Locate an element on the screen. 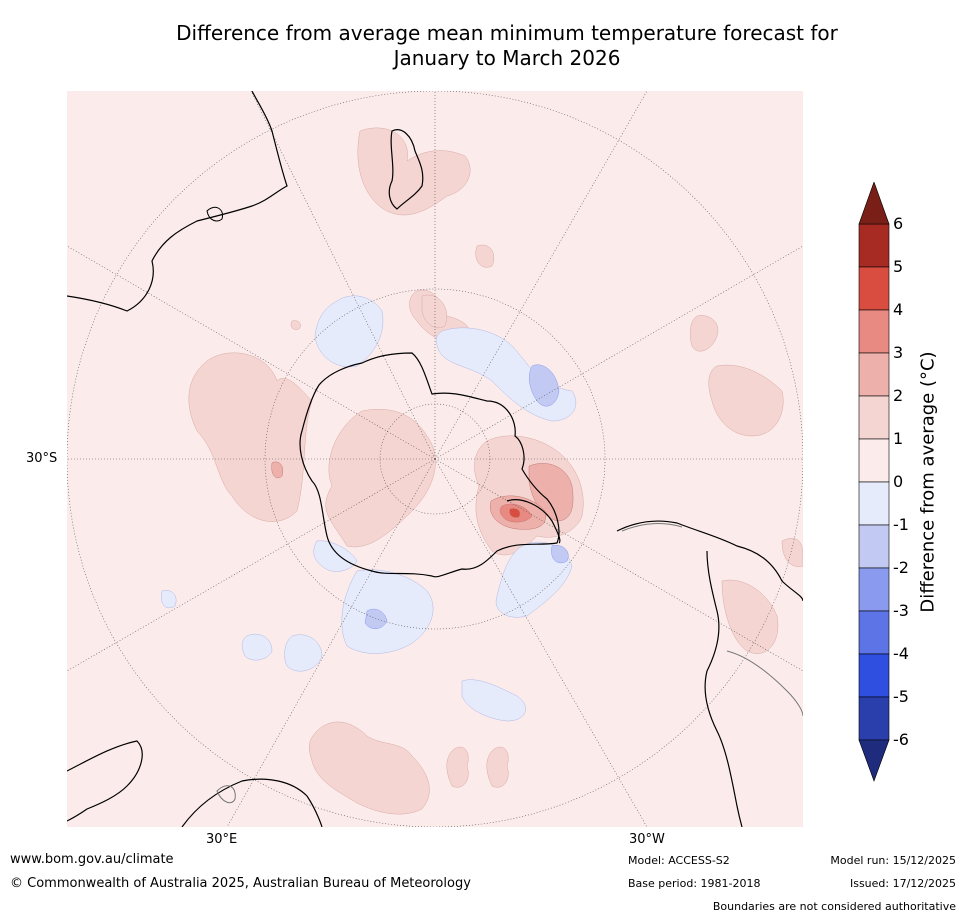 The width and height of the screenshot is (965, 919). colorbar-tick-label: 6 is located at coordinates (898, 223).